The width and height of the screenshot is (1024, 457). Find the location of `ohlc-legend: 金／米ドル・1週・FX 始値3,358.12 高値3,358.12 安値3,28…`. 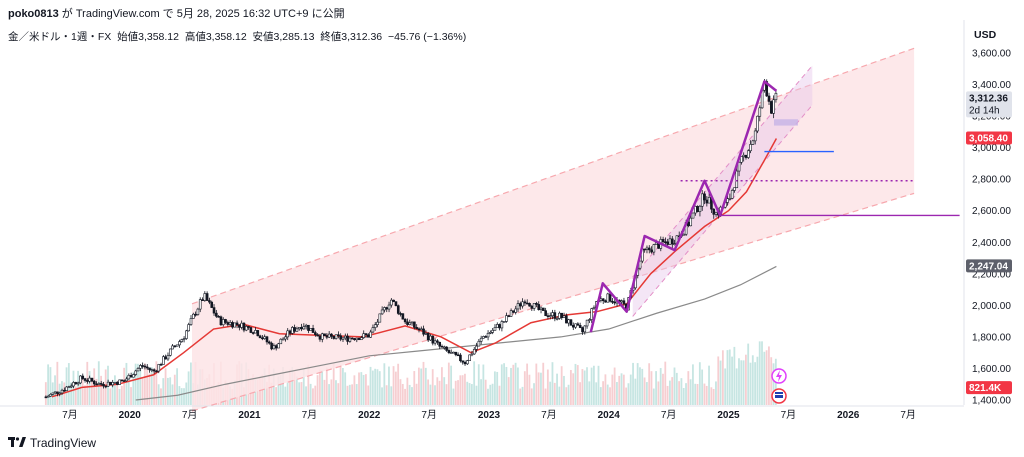

ohlc-legend: 金／米ドル・1週・FX 始値3,358.12 高値3,358.12 安値3,28… is located at coordinates (237, 36).